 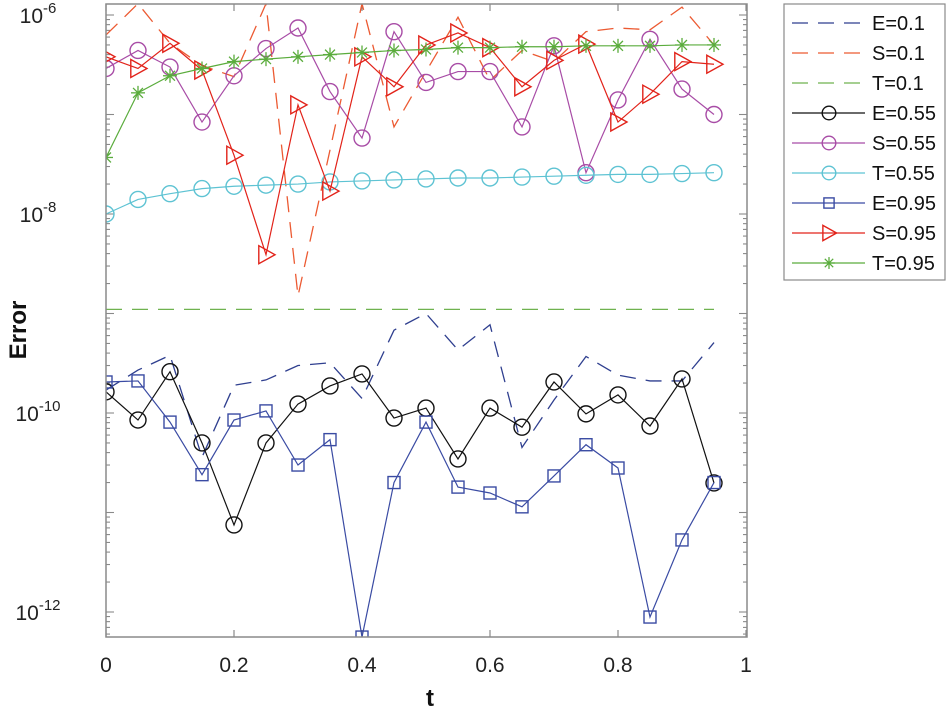 I want to click on legend-item: S=0.95, so click(x=864, y=234).